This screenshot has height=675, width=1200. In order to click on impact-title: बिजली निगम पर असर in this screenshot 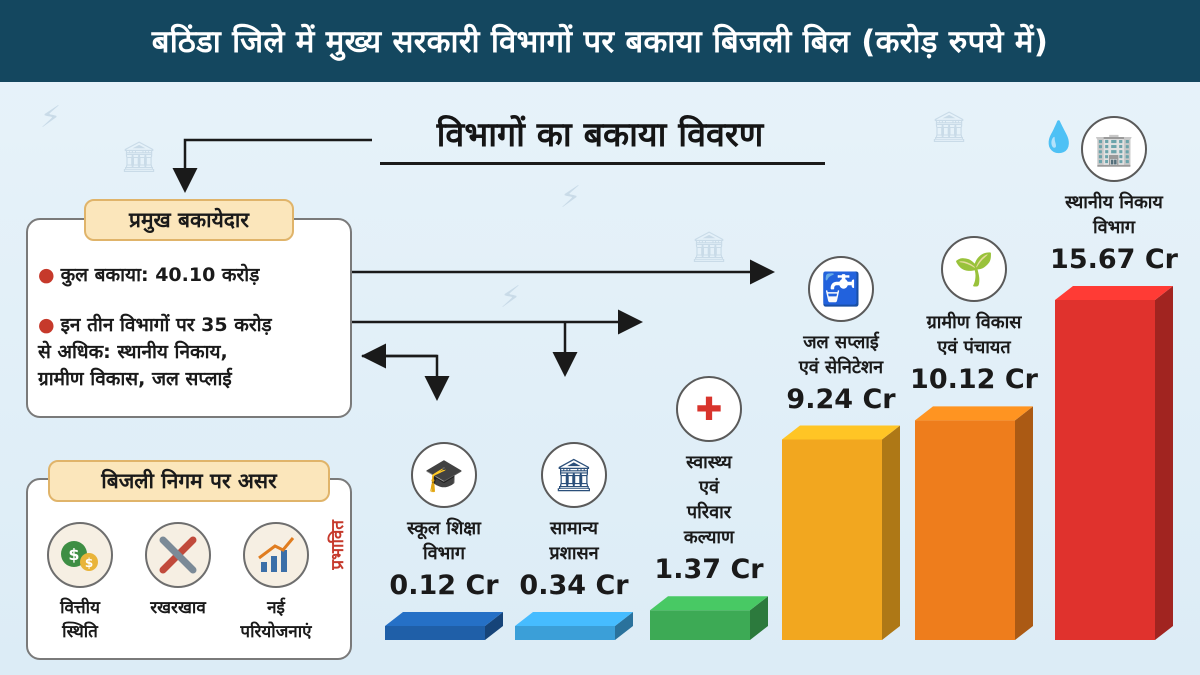, I will do `click(189, 481)`.